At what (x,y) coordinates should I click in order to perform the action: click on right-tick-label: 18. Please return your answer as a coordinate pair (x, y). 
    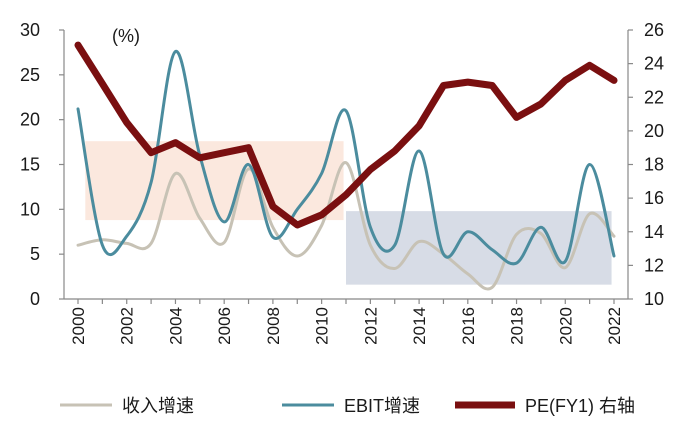
    Looking at the image, I should click on (654, 165).